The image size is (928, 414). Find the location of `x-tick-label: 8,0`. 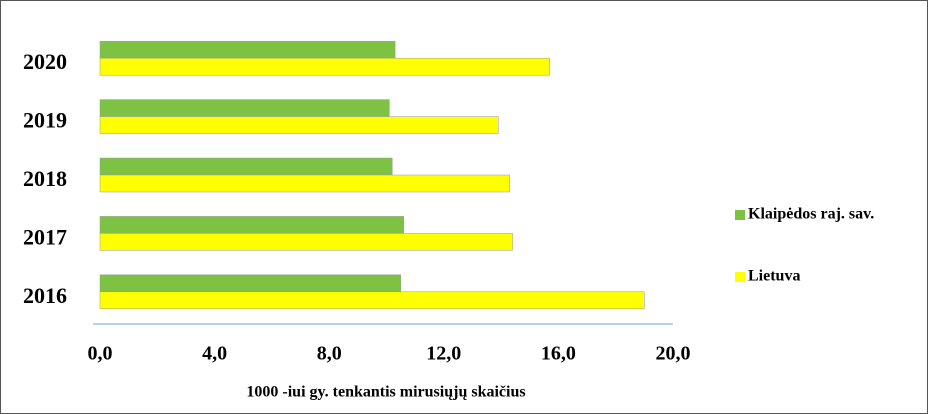

x-tick-label: 8,0 is located at coordinates (329, 354).